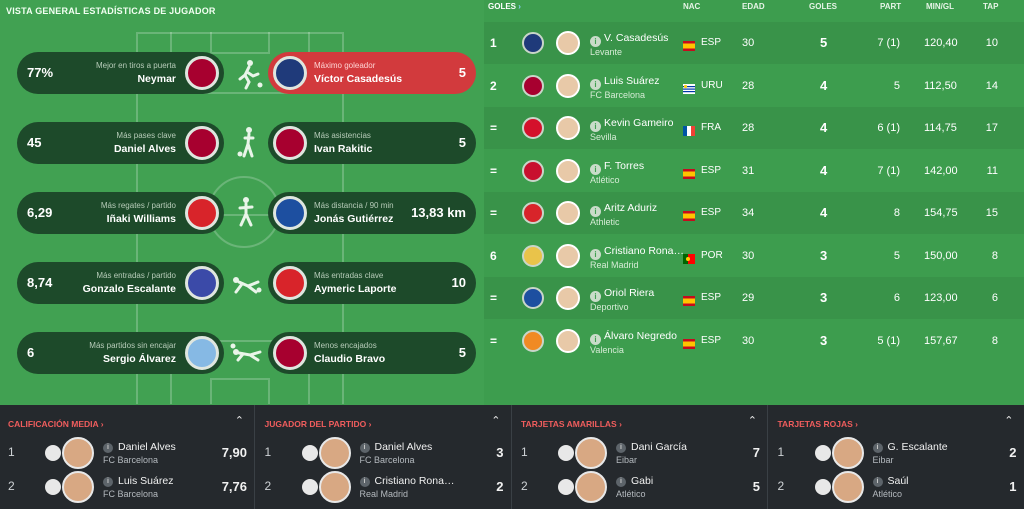  I want to click on player-name: G. Escalante, so click(917, 447).